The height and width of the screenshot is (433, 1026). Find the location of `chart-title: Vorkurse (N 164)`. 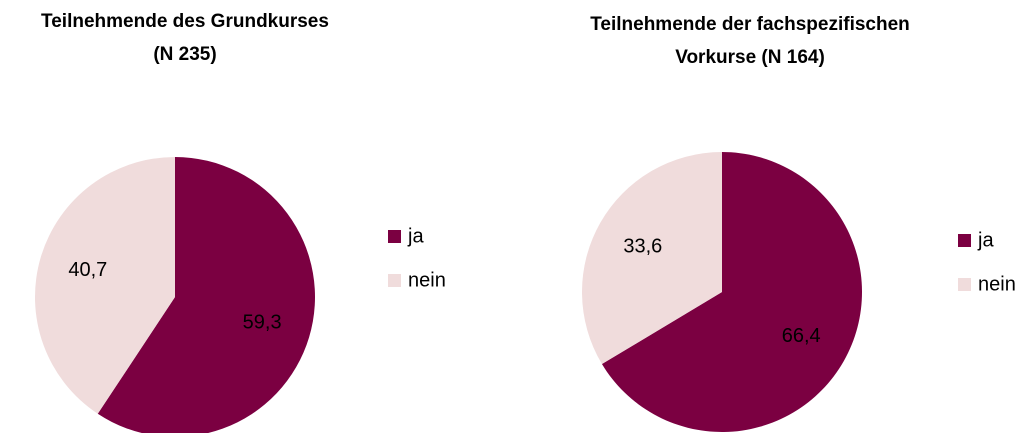

chart-title: Vorkurse (N 164) is located at coordinates (750, 57).